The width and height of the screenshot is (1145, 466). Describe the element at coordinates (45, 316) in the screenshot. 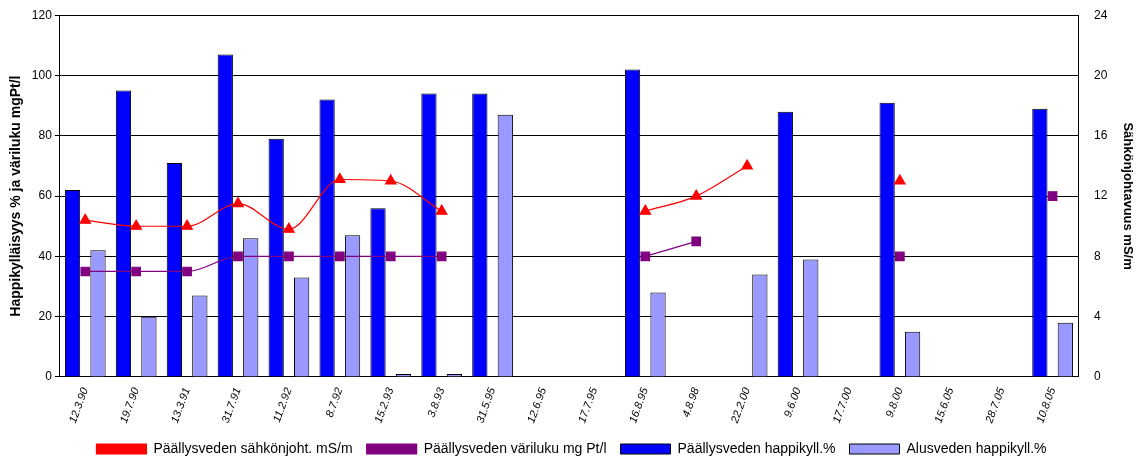

I see `y-tick-label: 20` at that location.